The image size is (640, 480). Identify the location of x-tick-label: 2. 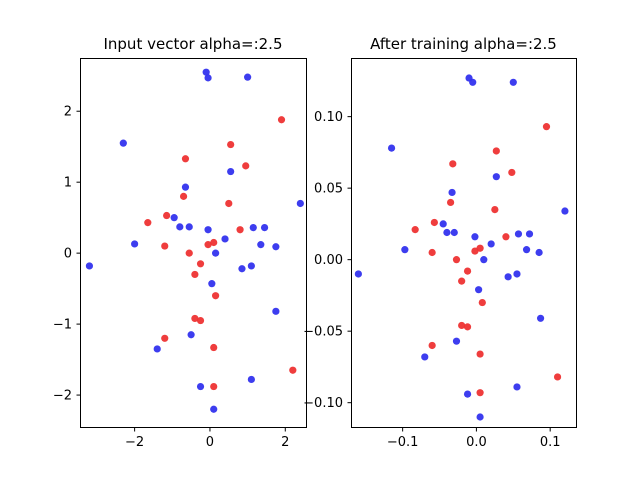
(285, 442).